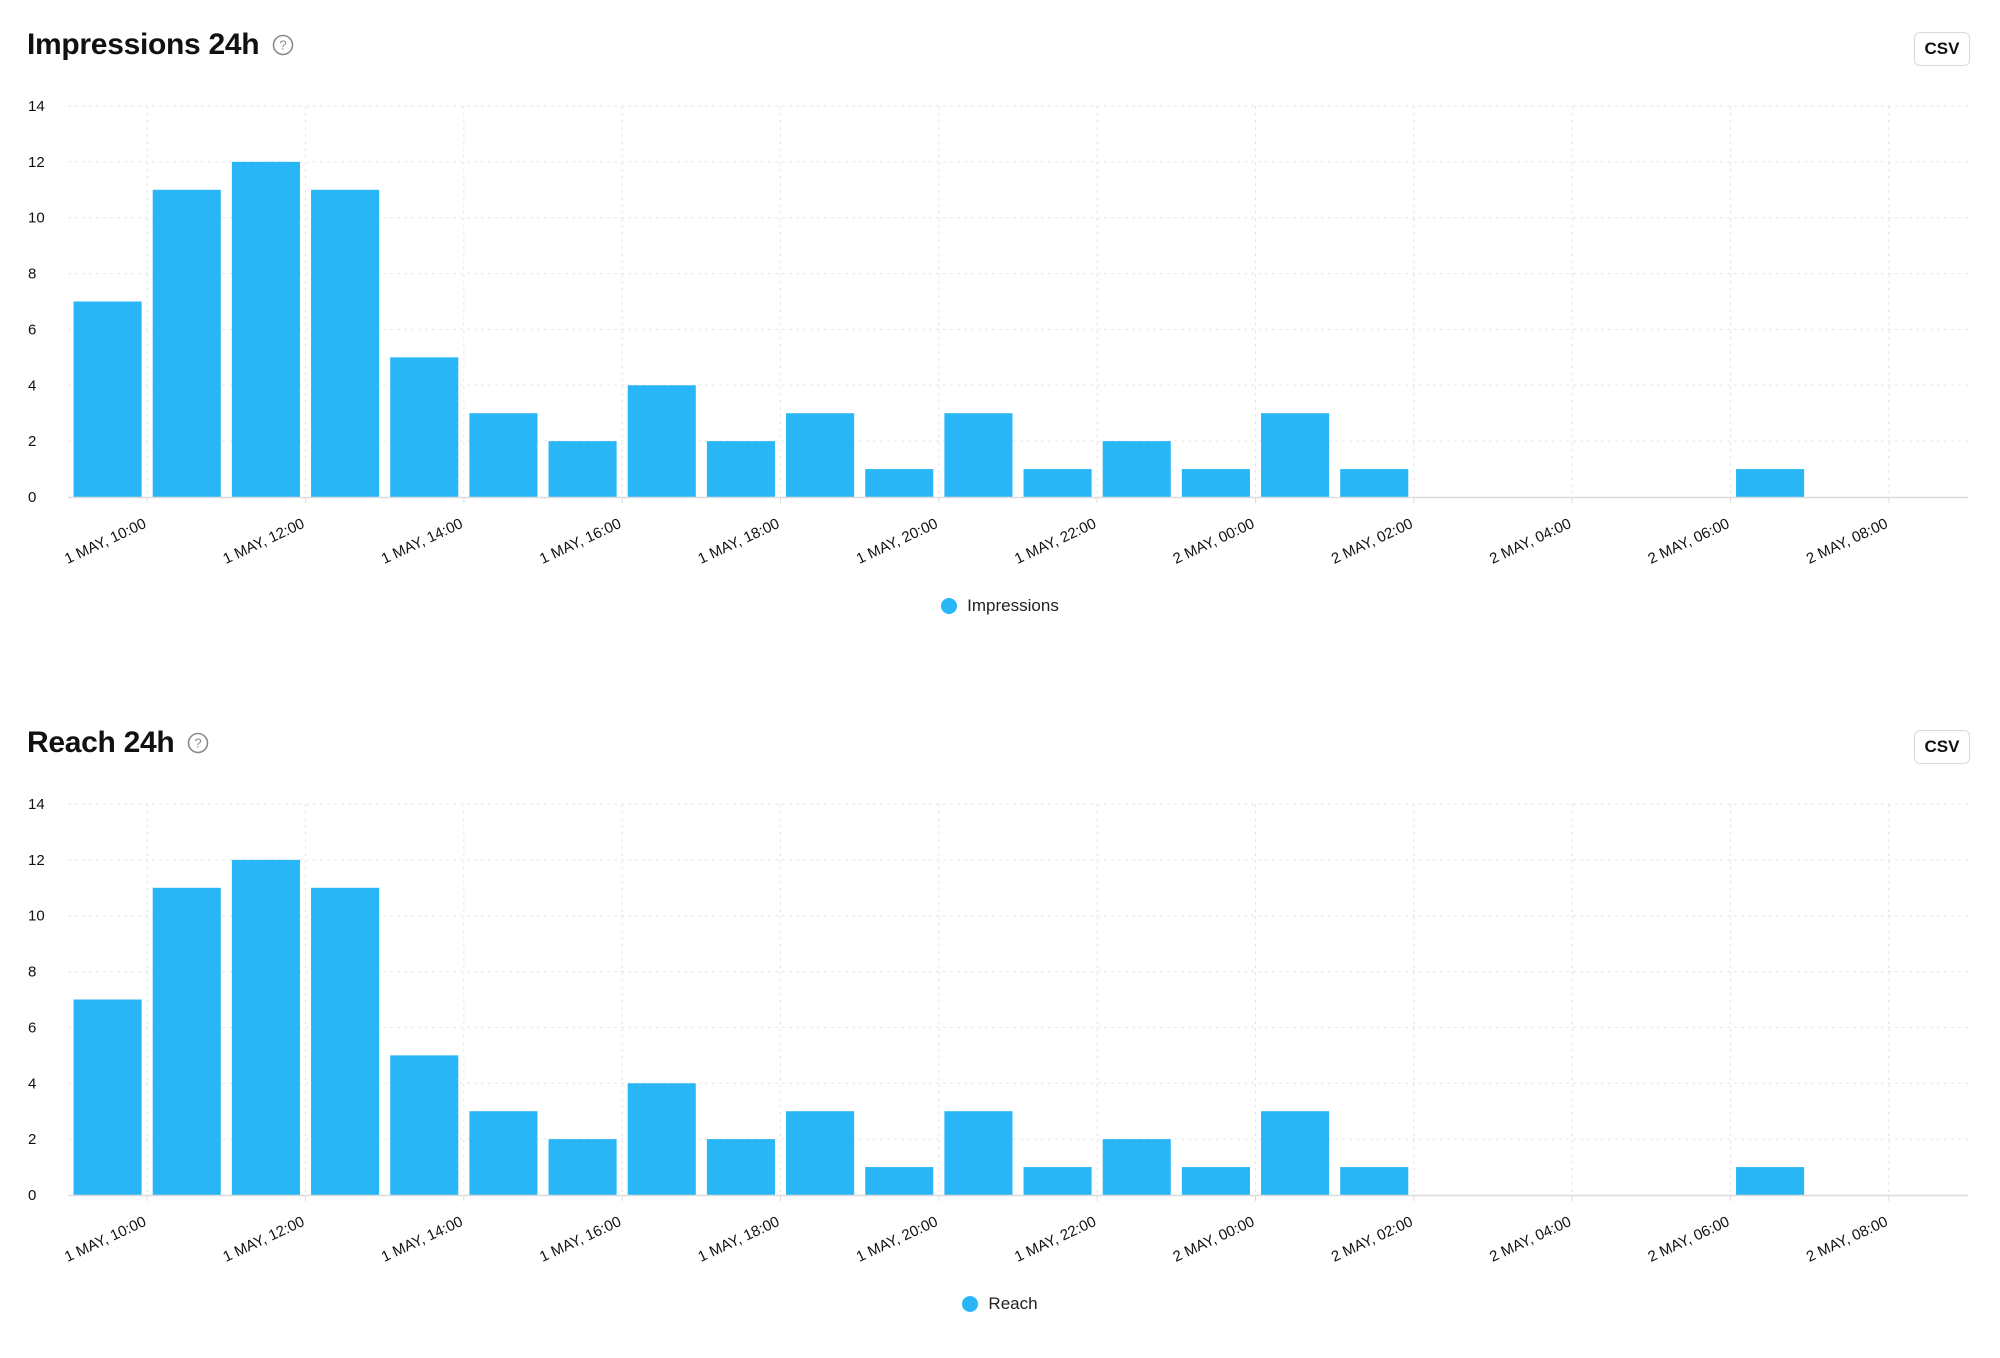  What do you see at coordinates (1013, 1303) in the screenshot?
I see `legend-label: Reach` at bounding box center [1013, 1303].